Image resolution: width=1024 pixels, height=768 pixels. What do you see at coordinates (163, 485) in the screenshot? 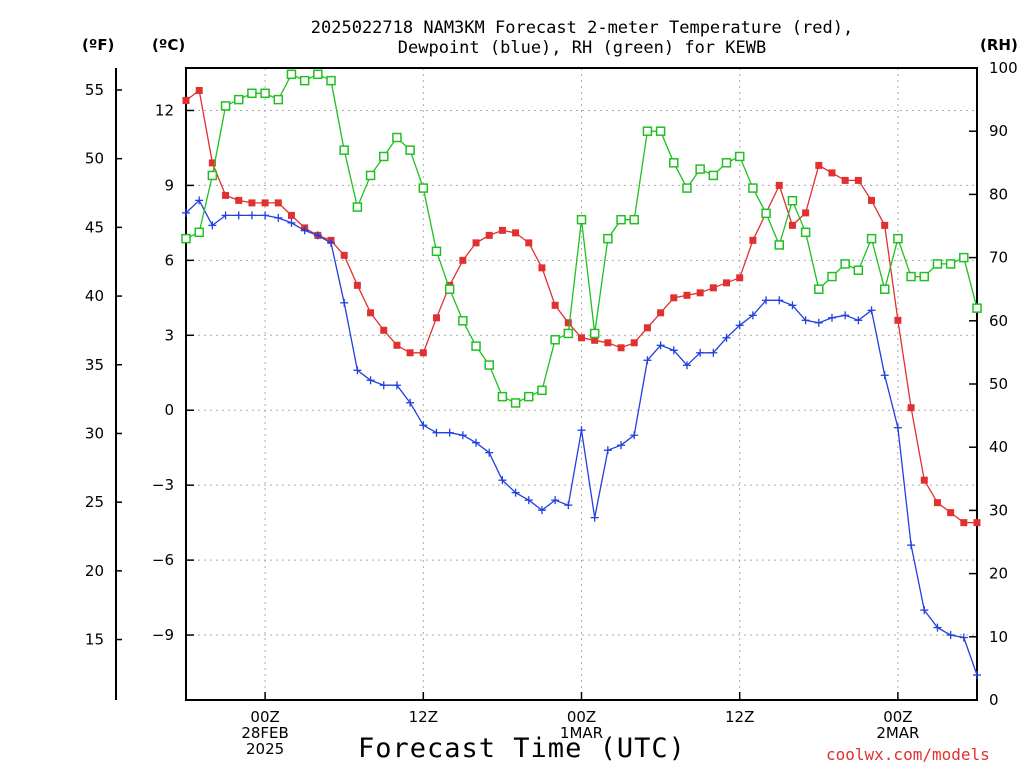
I see `celsius-tick-label: −3` at bounding box center [163, 485].